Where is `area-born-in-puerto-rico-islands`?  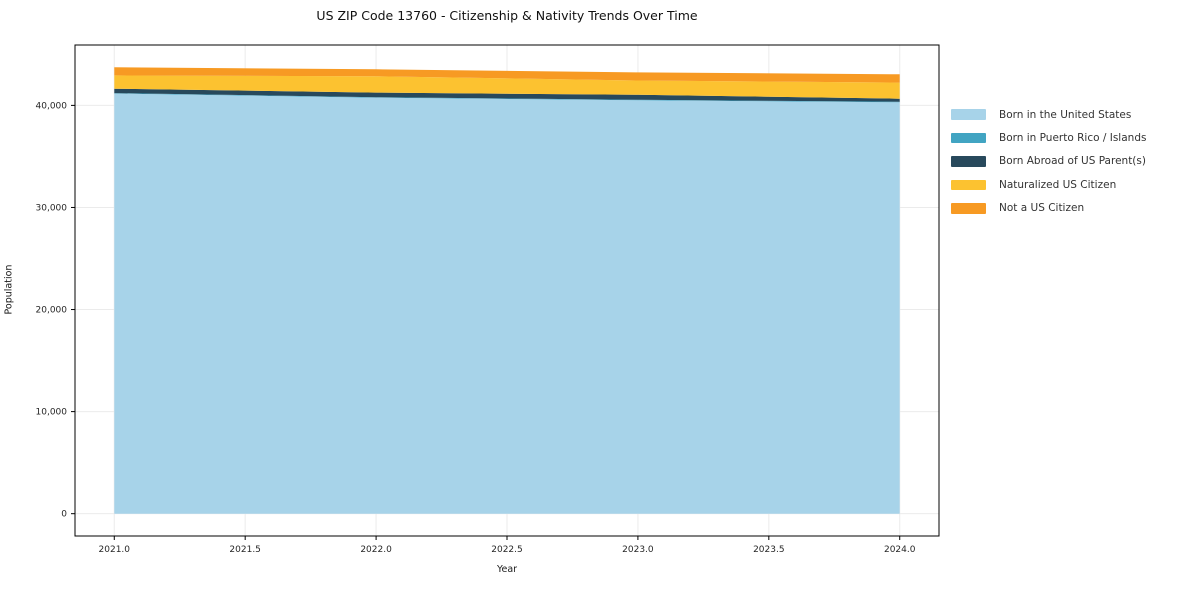 area-born-in-puerto-rico-islands is located at coordinates (507, 98).